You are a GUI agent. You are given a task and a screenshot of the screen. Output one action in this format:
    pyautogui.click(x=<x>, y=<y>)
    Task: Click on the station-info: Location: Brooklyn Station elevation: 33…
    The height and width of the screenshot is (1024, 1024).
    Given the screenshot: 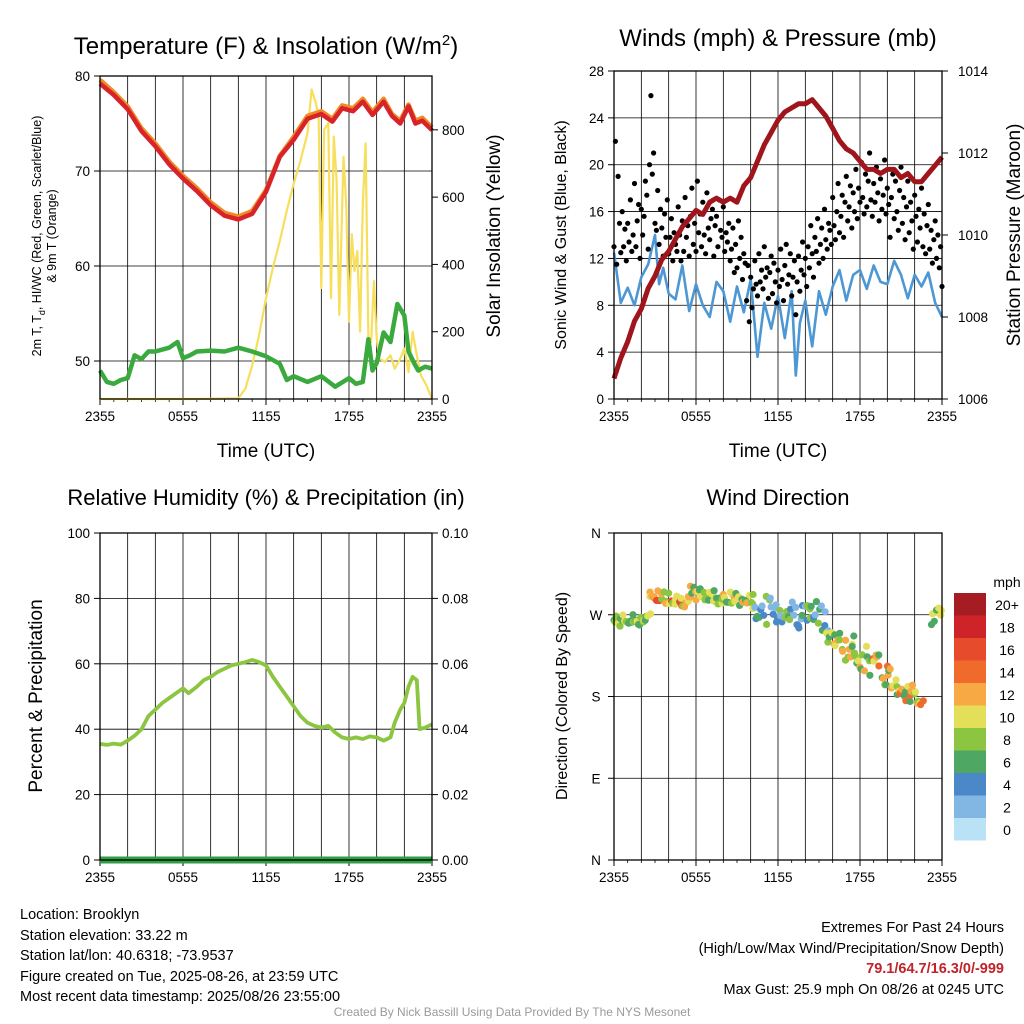 What is the action you would take?
    pyautogui.click(x=180, y=956)
    